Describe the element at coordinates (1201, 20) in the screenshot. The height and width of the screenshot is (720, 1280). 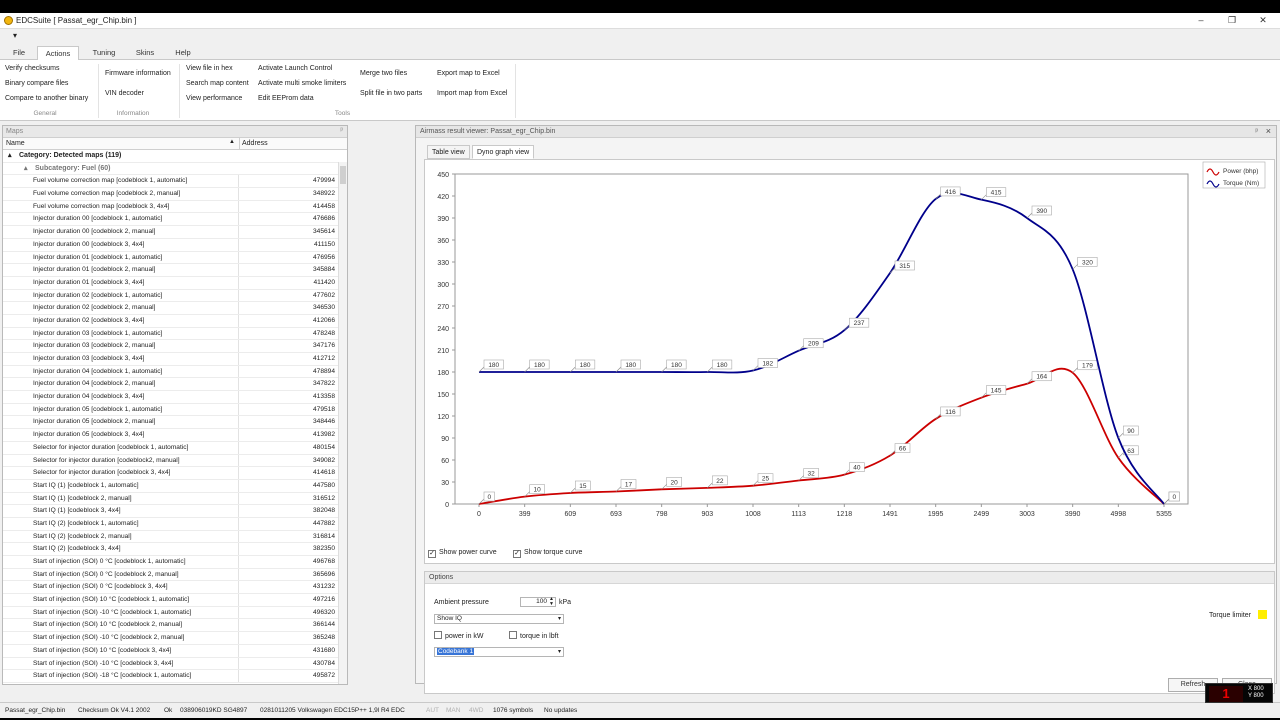
I see `minimize-button: –` at that location.